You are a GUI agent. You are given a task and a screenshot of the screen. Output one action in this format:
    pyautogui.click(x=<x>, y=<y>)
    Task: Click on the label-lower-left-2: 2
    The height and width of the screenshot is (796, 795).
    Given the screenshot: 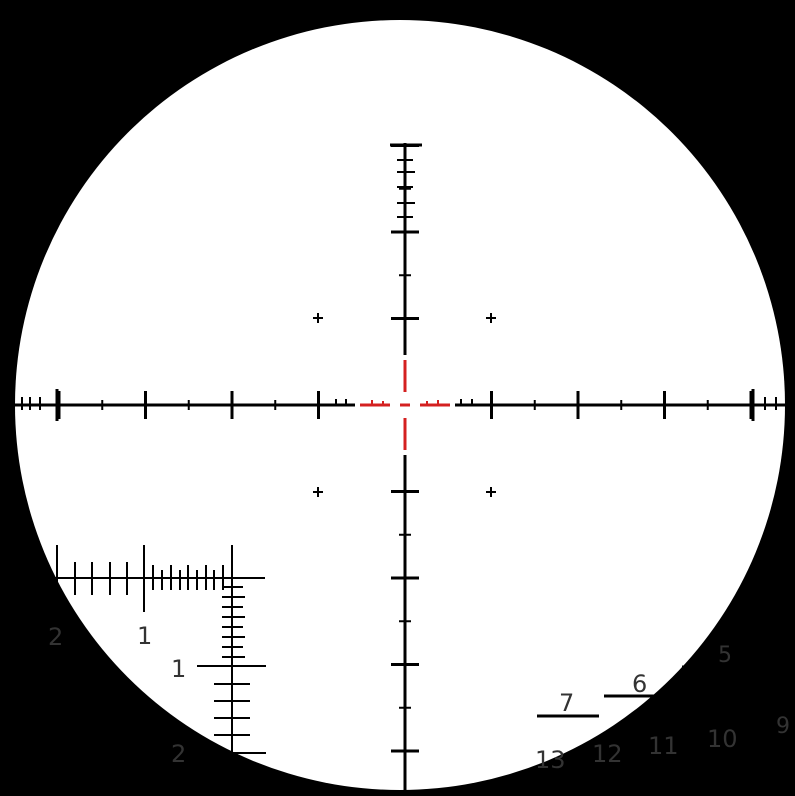 What is the action you would take?
    pyautogui.click(x=178, y=754)
    